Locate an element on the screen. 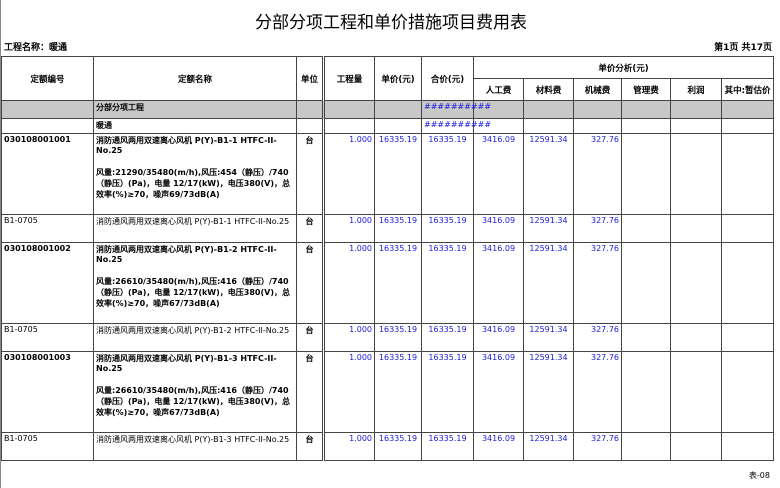  header-total: 合价(元) is located at coordinates (447, 78).